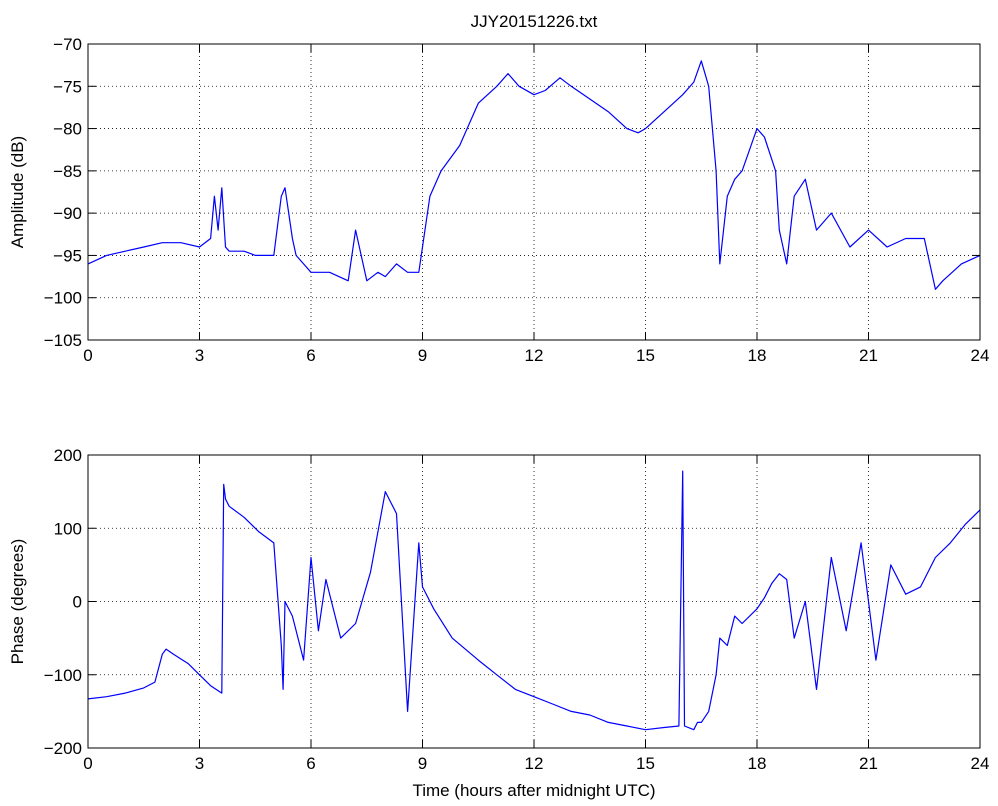  I want to click on amplitude-x-tick-label: 15, so click(645, 355).